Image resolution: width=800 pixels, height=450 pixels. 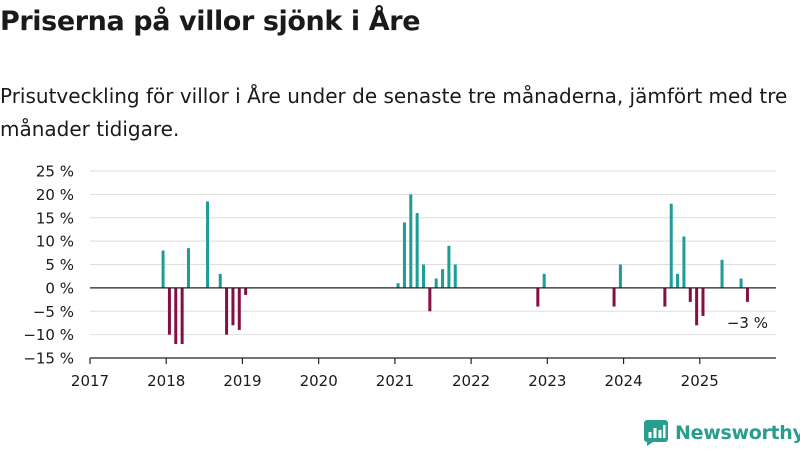 I want to click on y-tick-label: −5 %, so click(x=53, y=312).